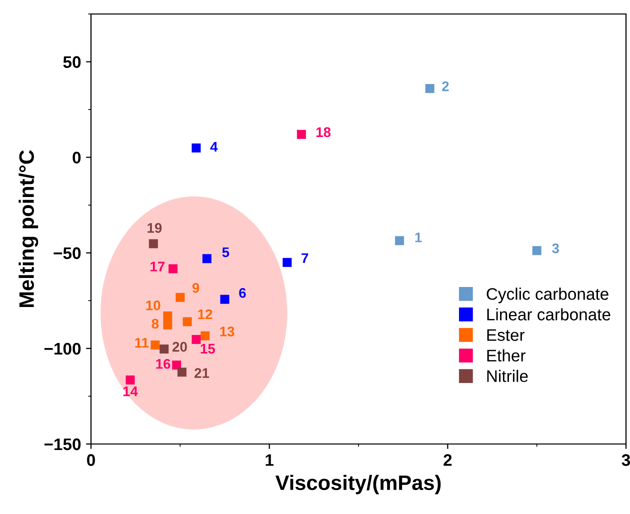 The width and height of the screenshot is (630, 514). I want to click on legend-label: Ether, so click(506, 355).